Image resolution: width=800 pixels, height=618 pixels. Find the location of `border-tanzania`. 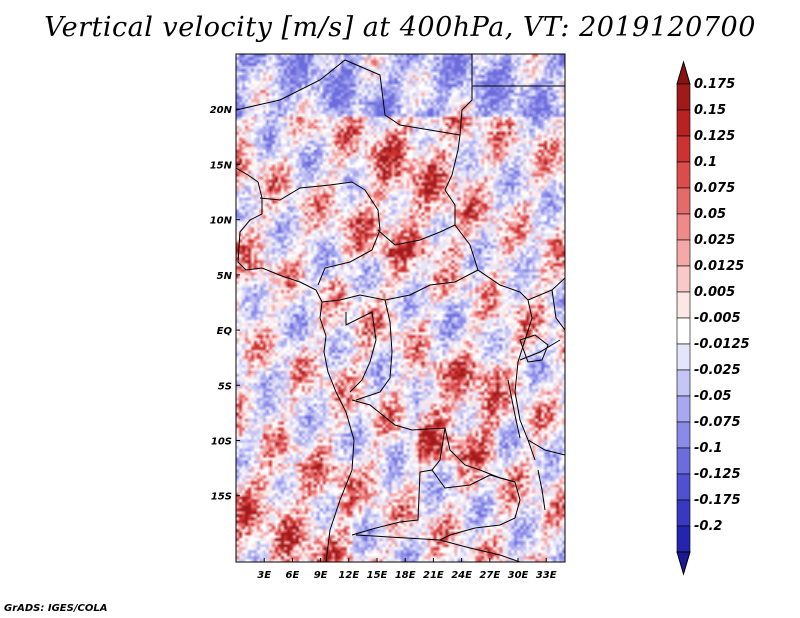

border-tanzania is located at coordinates (546, 447).